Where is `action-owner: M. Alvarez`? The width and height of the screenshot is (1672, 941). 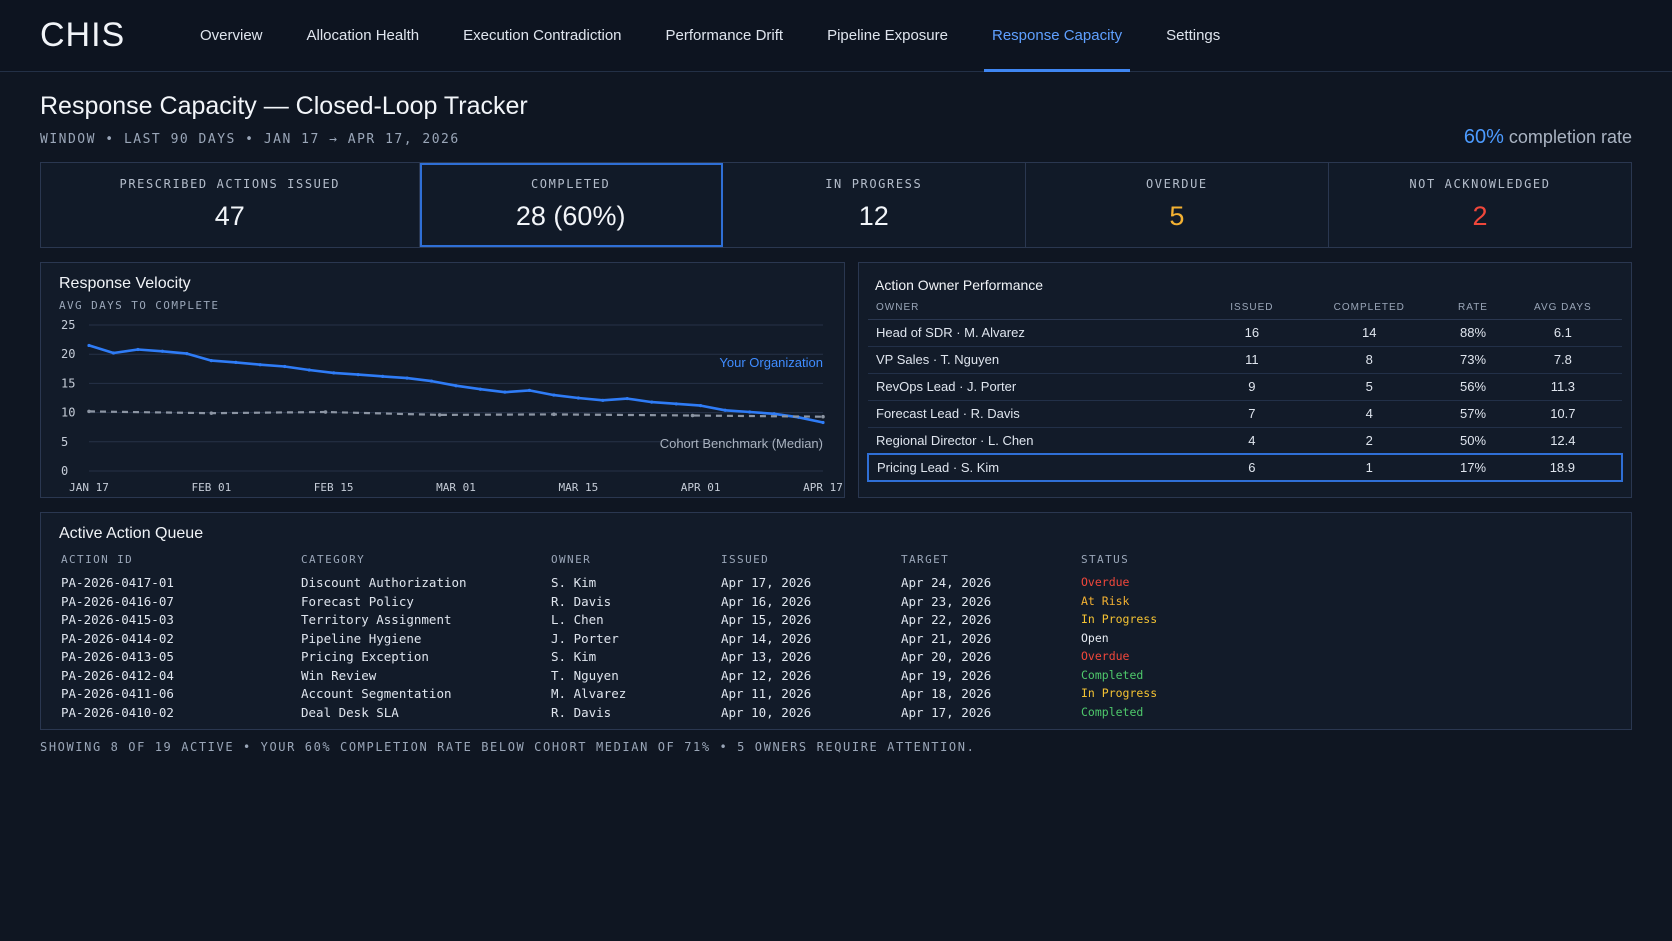
action-owner: M. Alvarez is located at coordinates (589, 693).